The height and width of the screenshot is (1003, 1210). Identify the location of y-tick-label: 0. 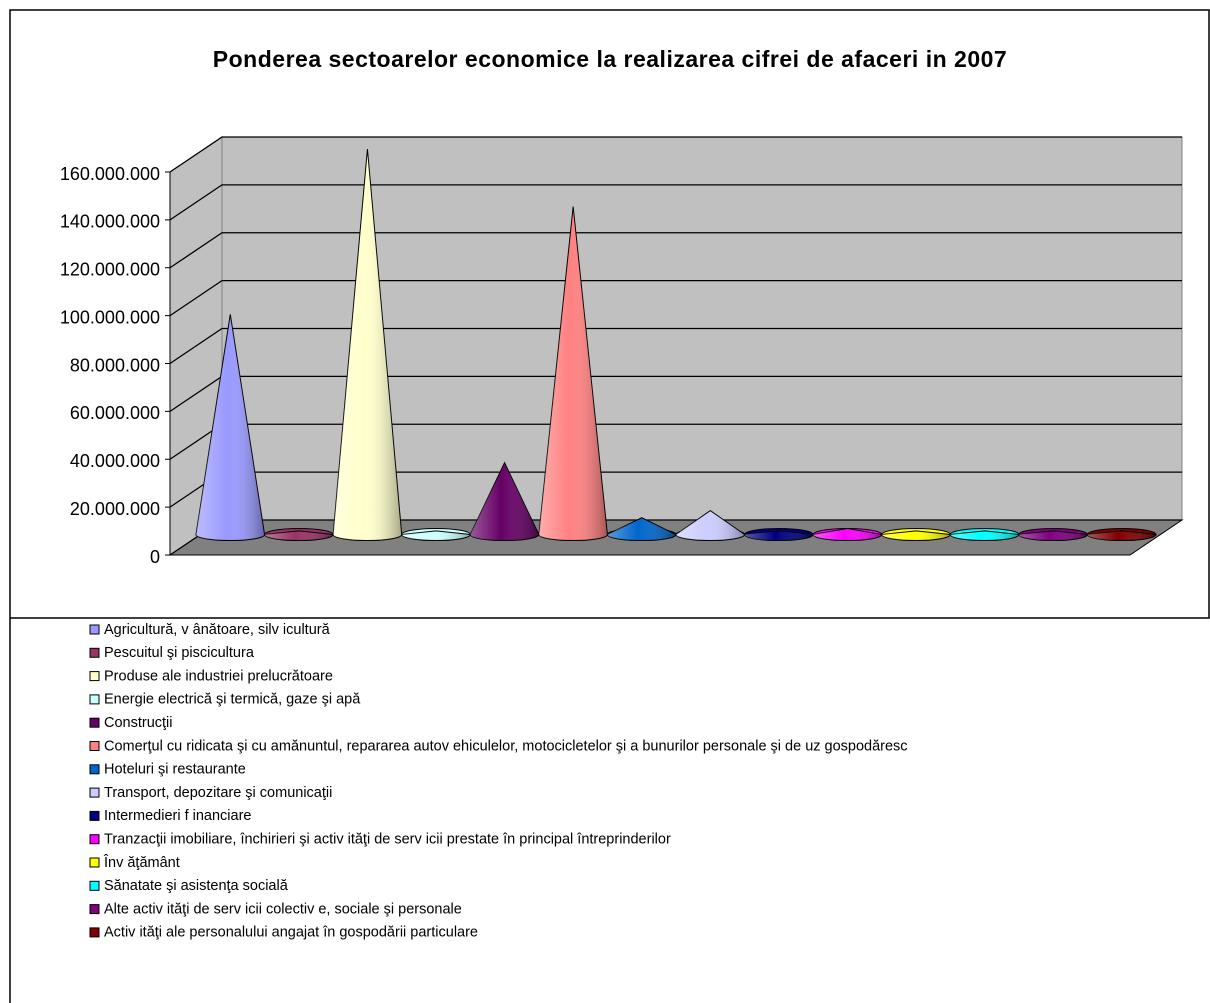
(155, 557).